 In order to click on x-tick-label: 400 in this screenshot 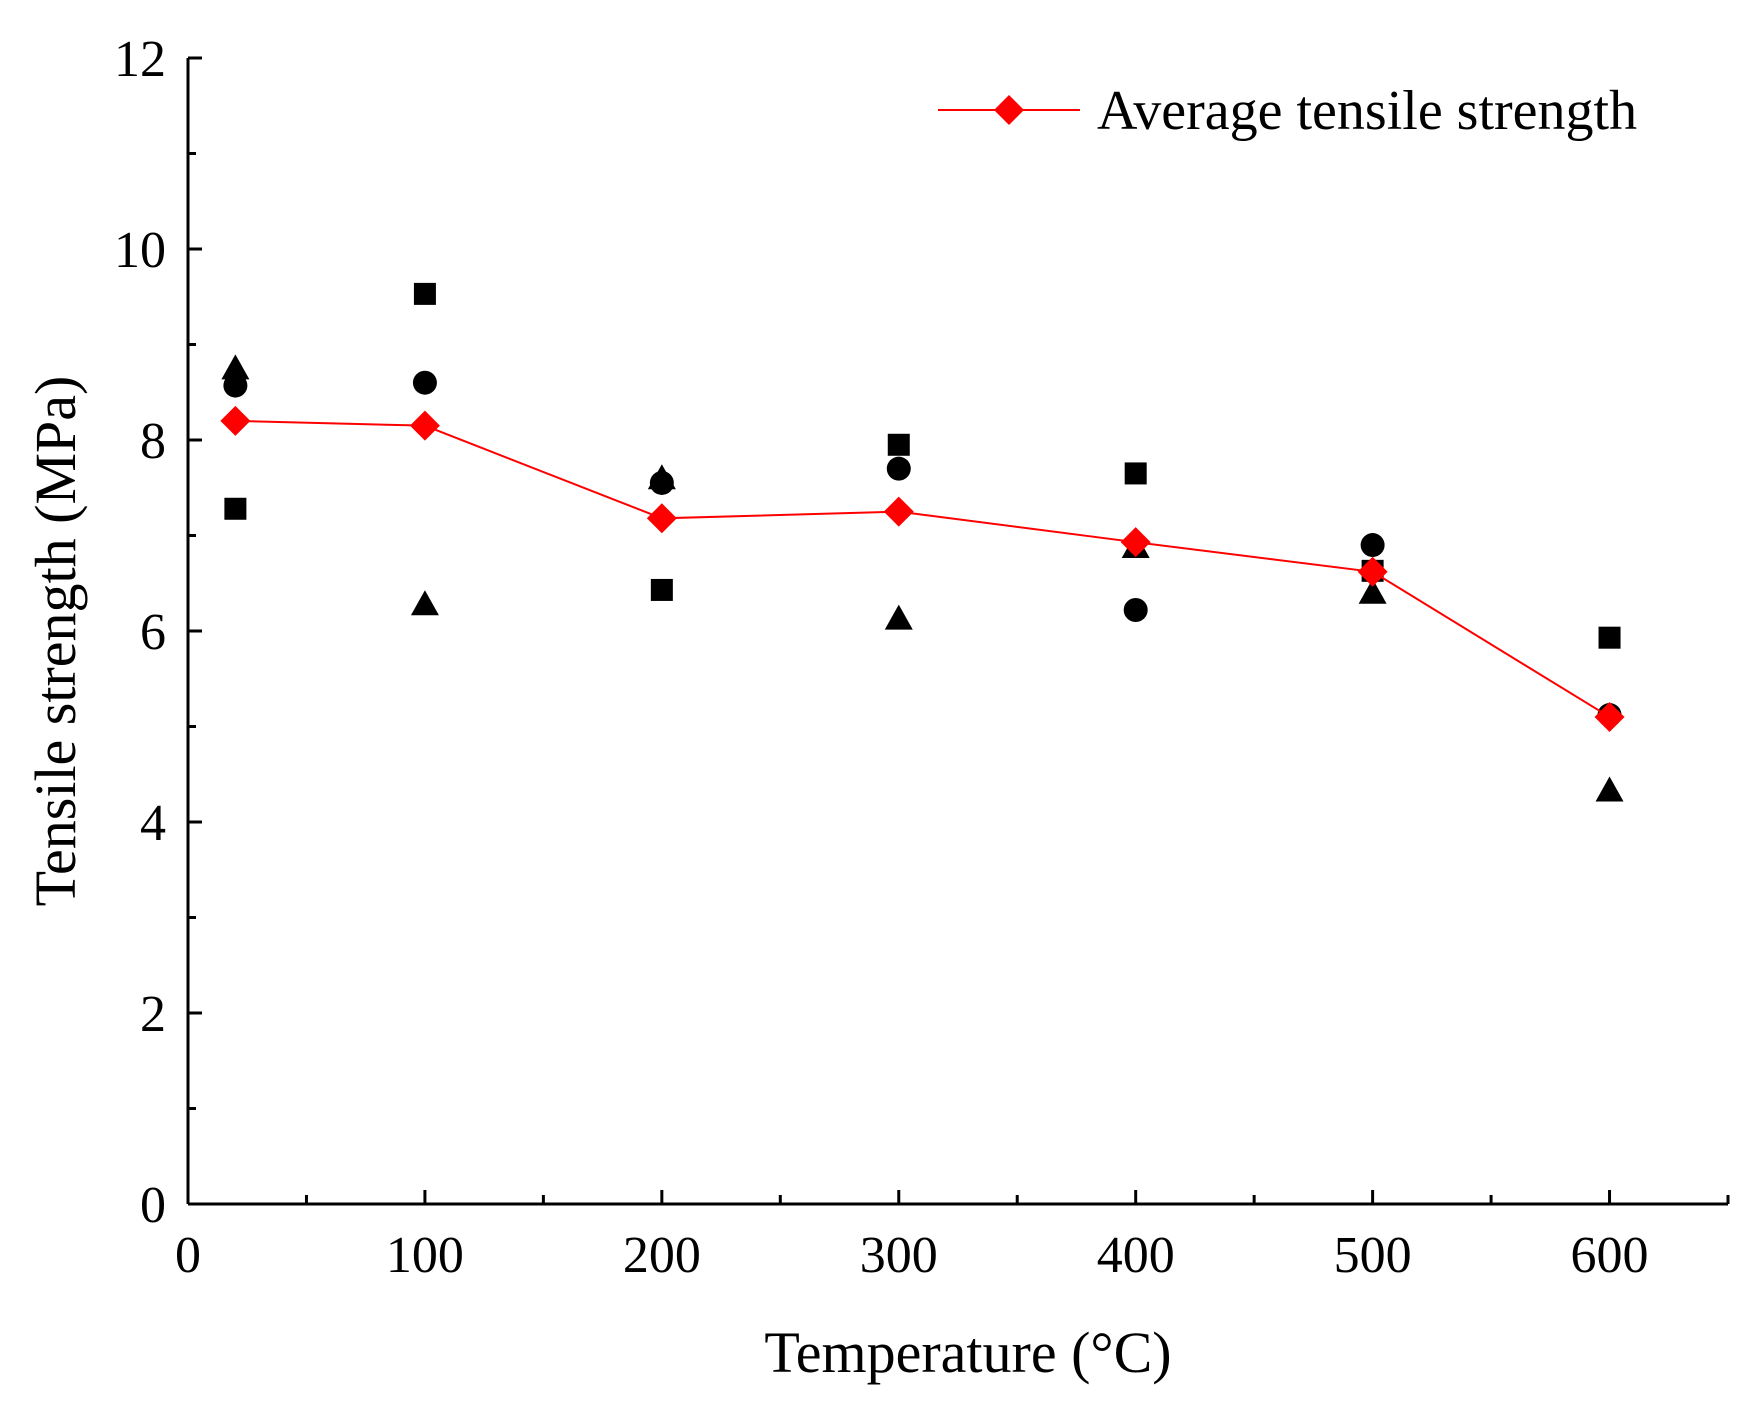, I will do `click(1136, 1255)`.